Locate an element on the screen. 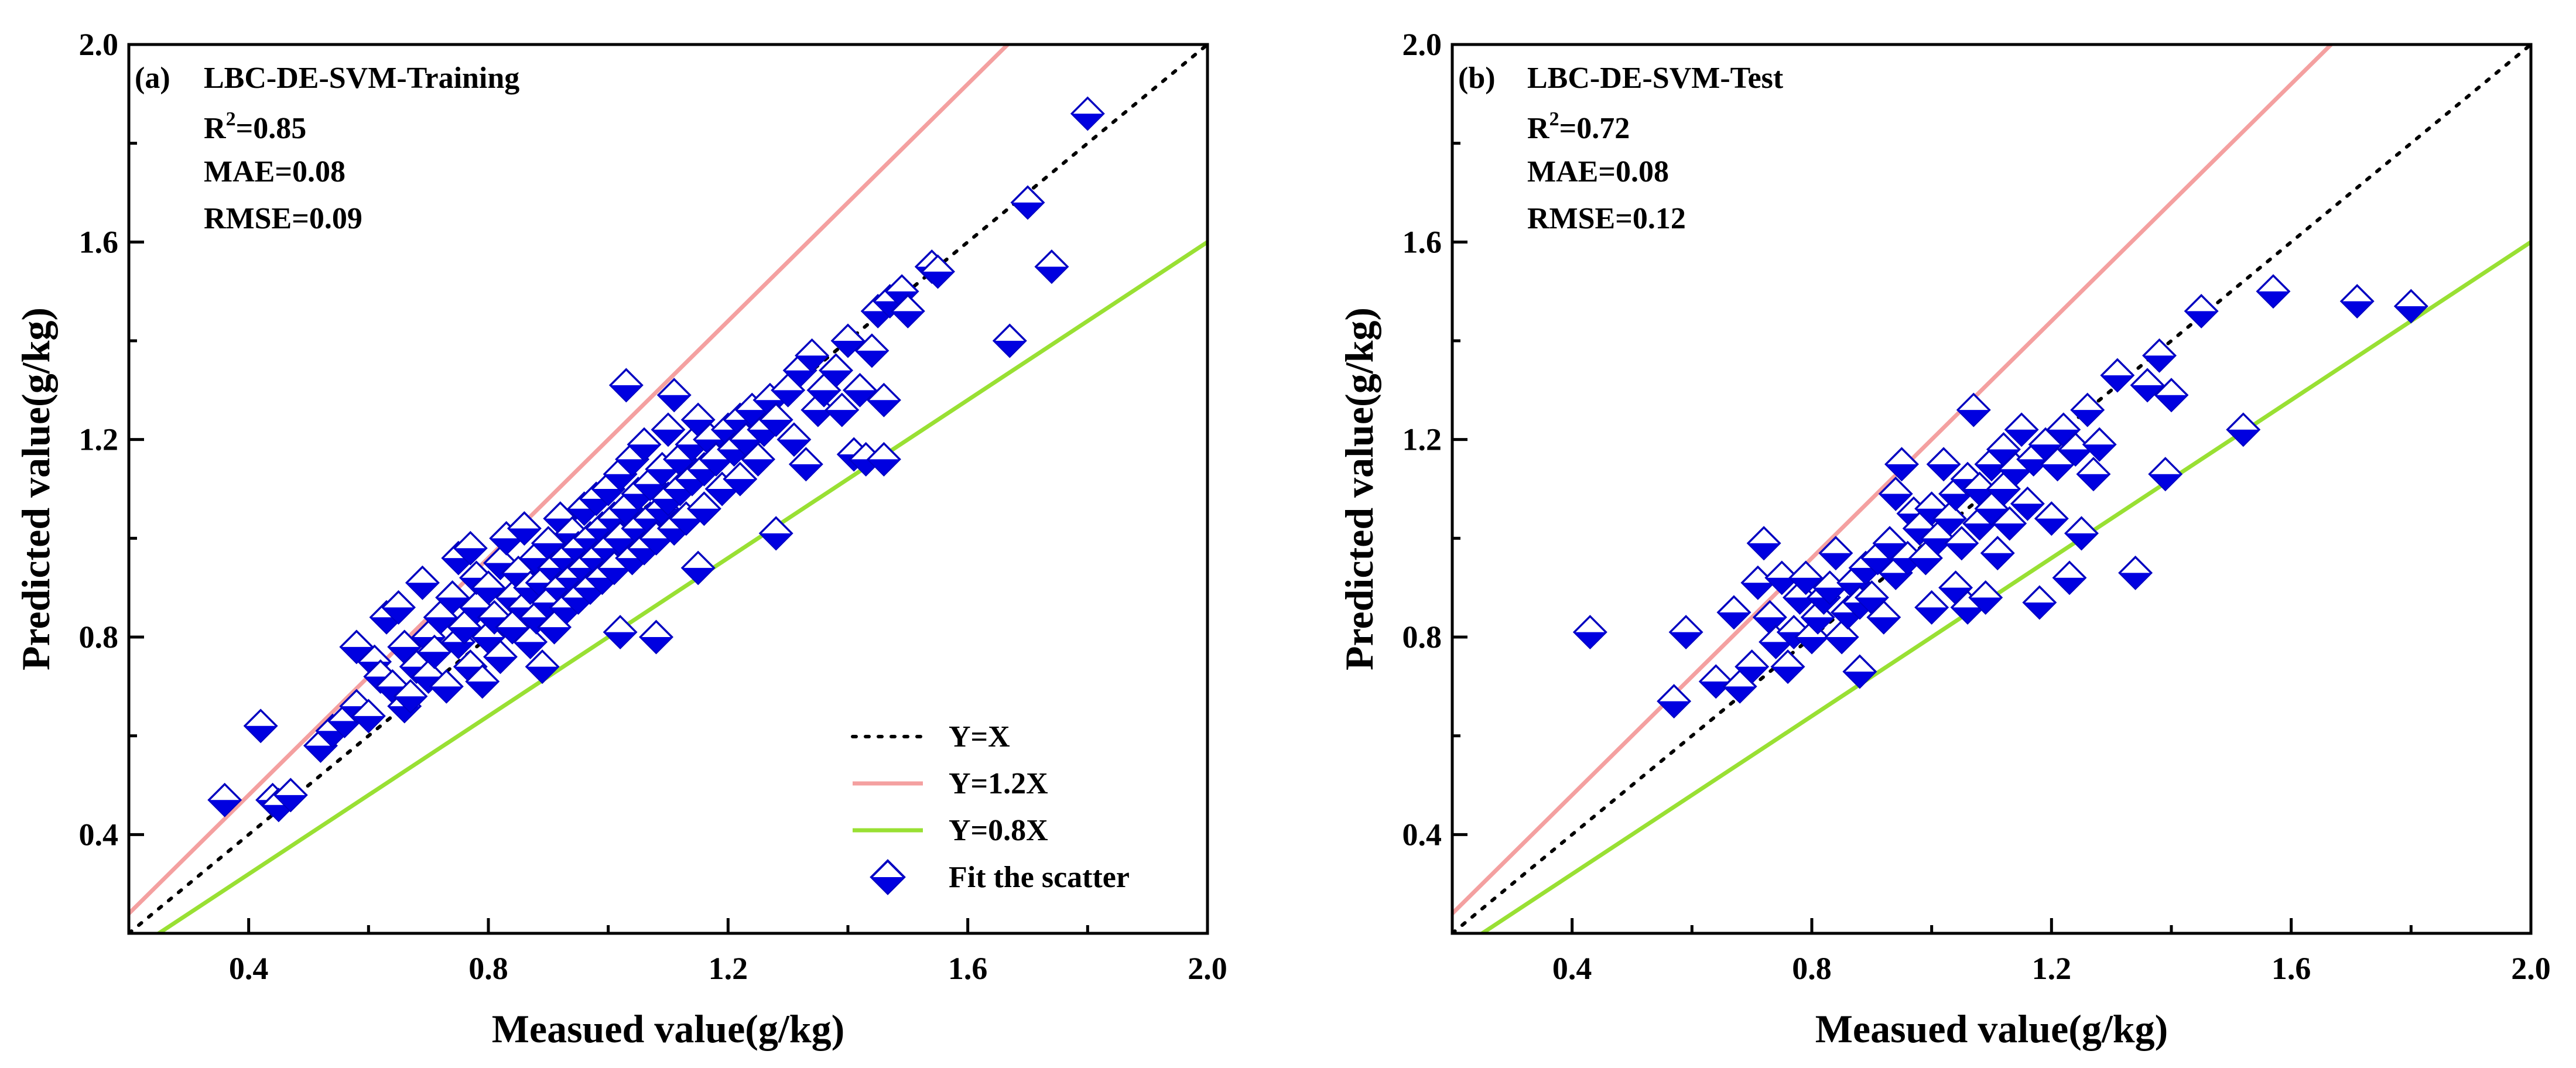  panel-b-x-axis-title: Measued value(g/kg) is located at coordinates (1991, 1029).